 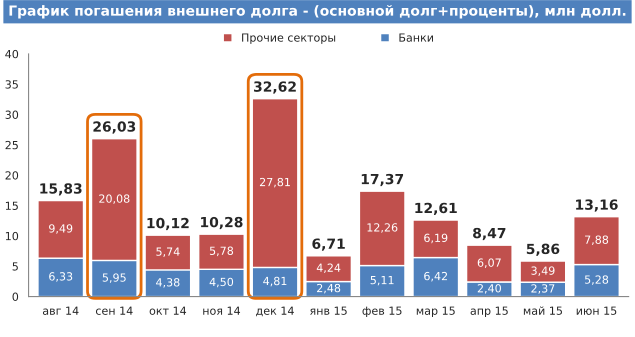 I want to click on x-tick-label: июн 15, so click(x=596, y=310).